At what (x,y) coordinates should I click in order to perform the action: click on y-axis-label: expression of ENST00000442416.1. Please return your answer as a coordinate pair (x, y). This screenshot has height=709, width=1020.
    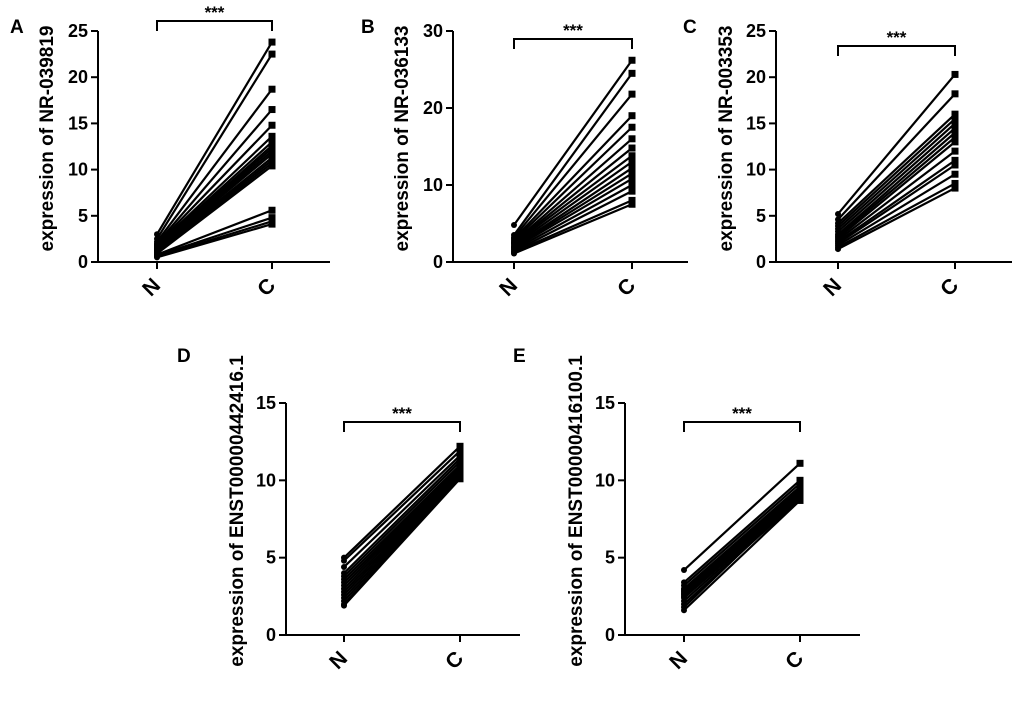
    Looking at the image, I should click on (237, 511).